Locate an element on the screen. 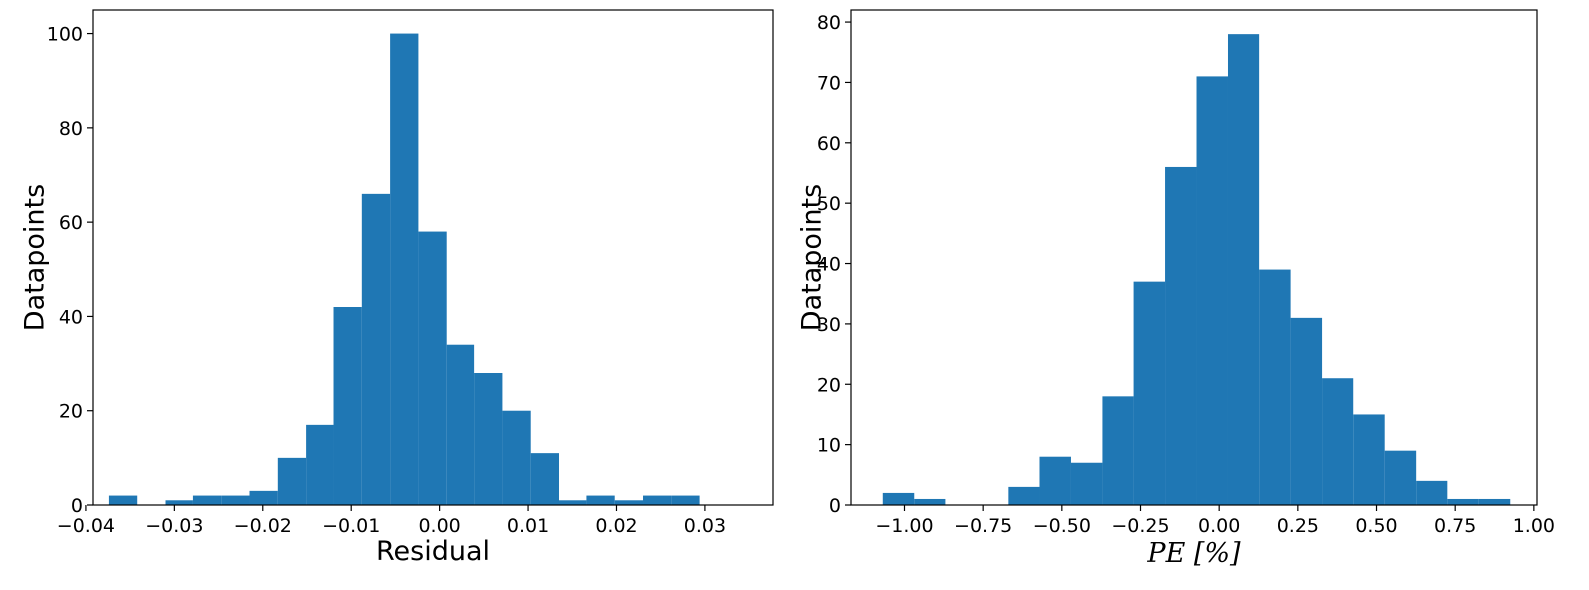 The height and width of the screenshot is (590, 1589). pe-y-axis-label: Datapoints is located at coordinates (812, 257).